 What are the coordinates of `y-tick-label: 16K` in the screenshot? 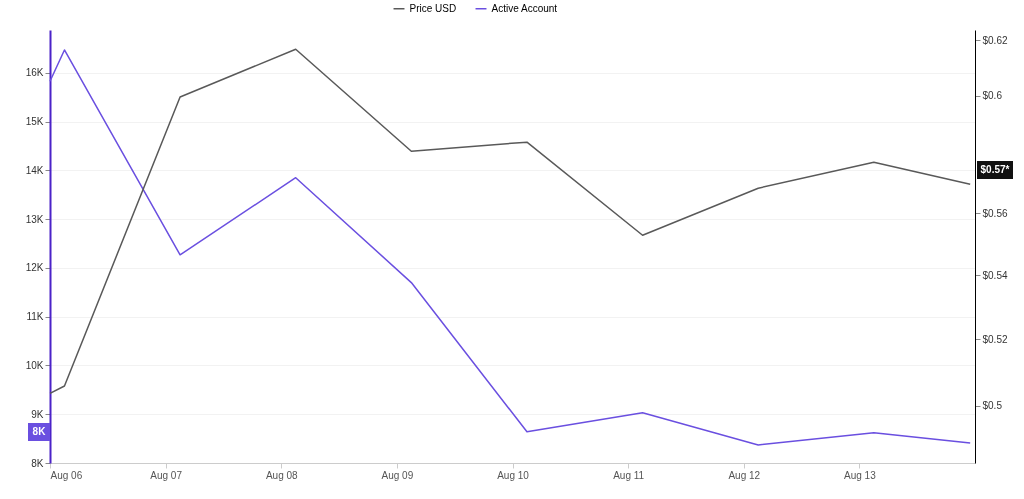 It's located at (34, 73).